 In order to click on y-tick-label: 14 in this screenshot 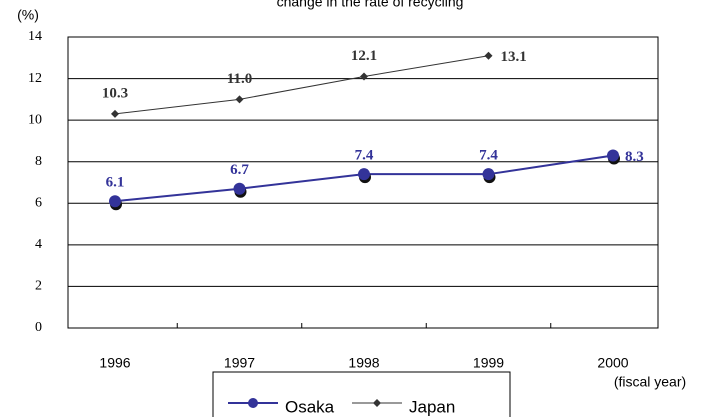, I will do `click(35, 36)`.